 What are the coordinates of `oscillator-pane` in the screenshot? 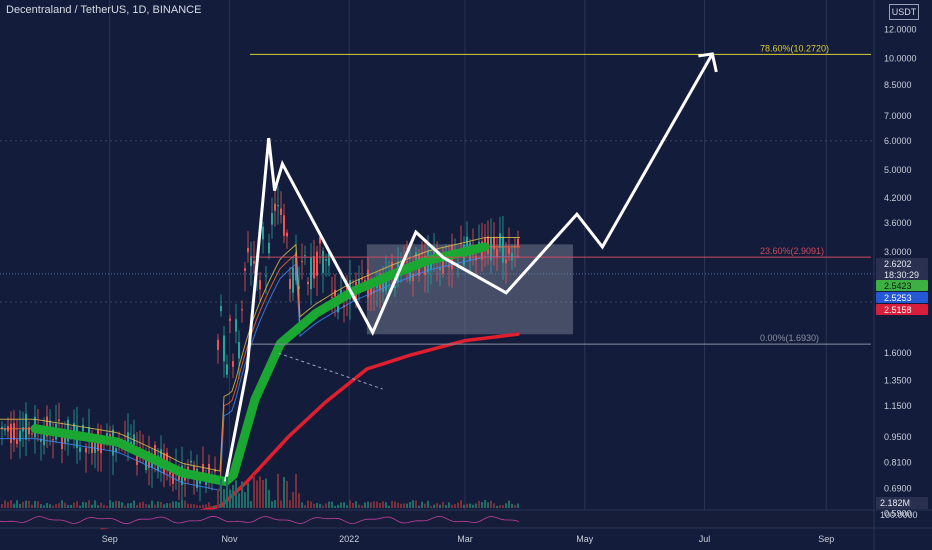 It's located at (437, 519).